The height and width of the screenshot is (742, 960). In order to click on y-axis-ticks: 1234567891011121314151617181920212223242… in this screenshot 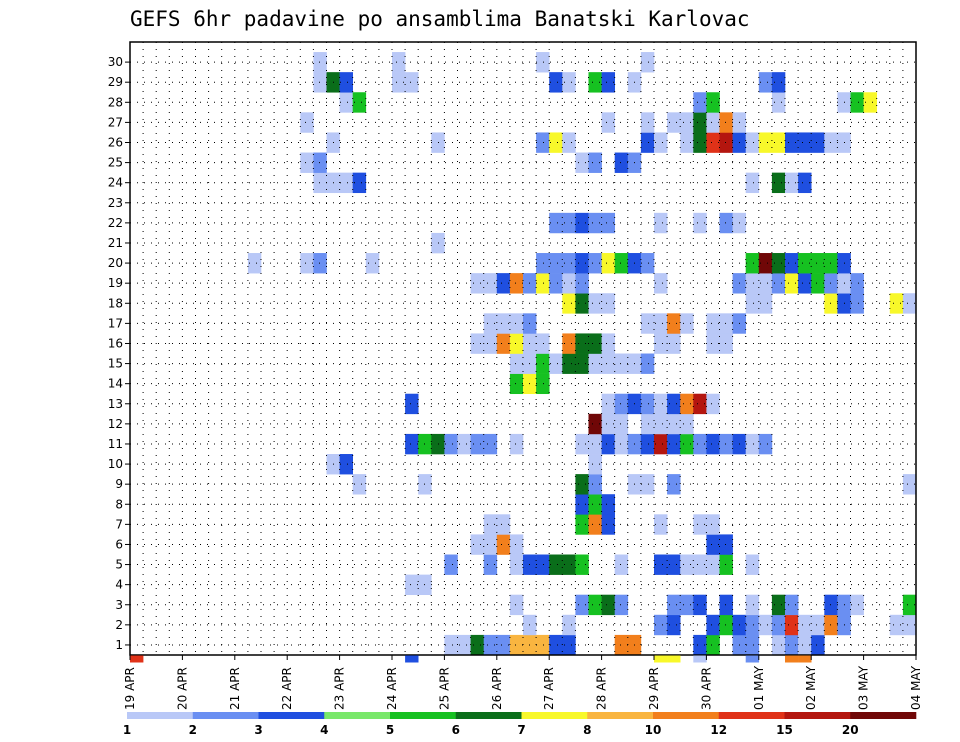, I will do `click(119, 353)`.